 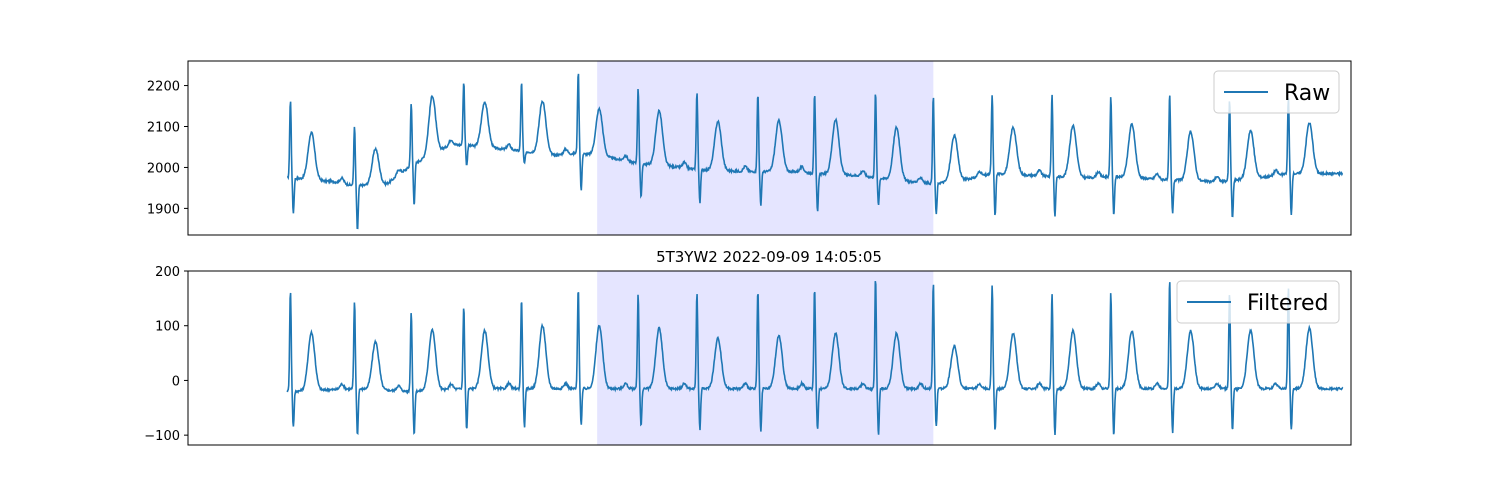 What do you see at coordinates (167, 327) in the screenshot?
I see `y-tick-label: 100` at bounding box center [167, 327].